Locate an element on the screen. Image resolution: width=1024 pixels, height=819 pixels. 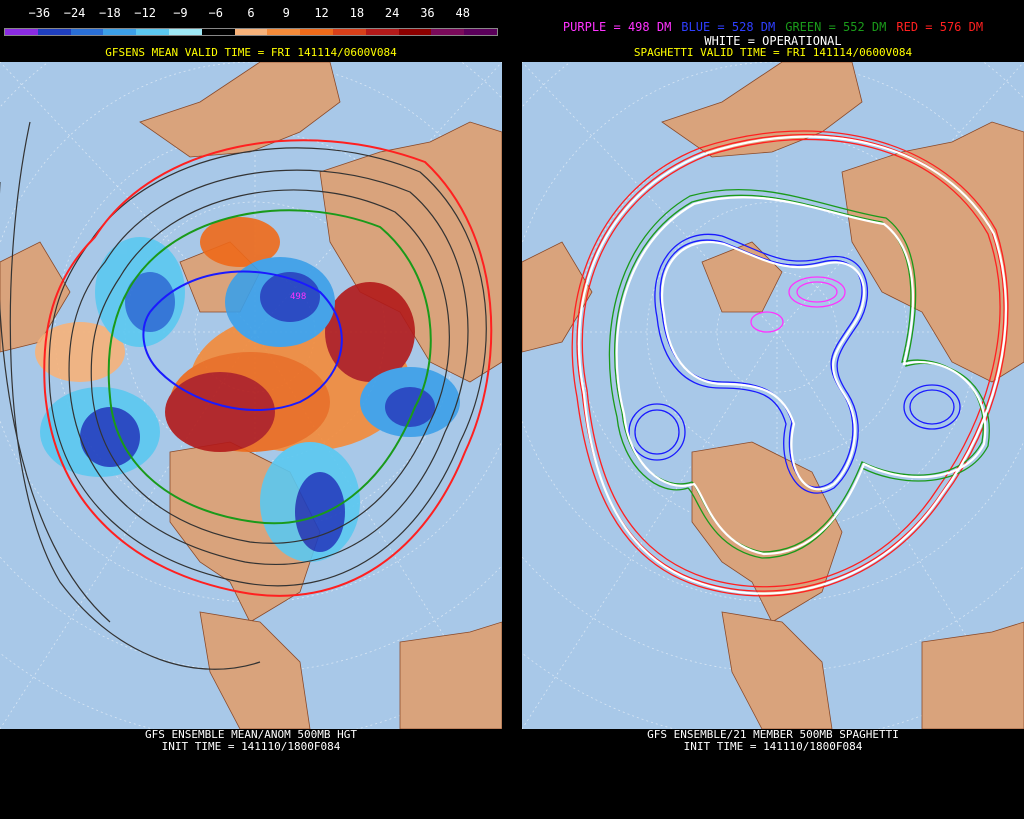
colorbar-tick-label: 6 is located at coordinates (251, 13).